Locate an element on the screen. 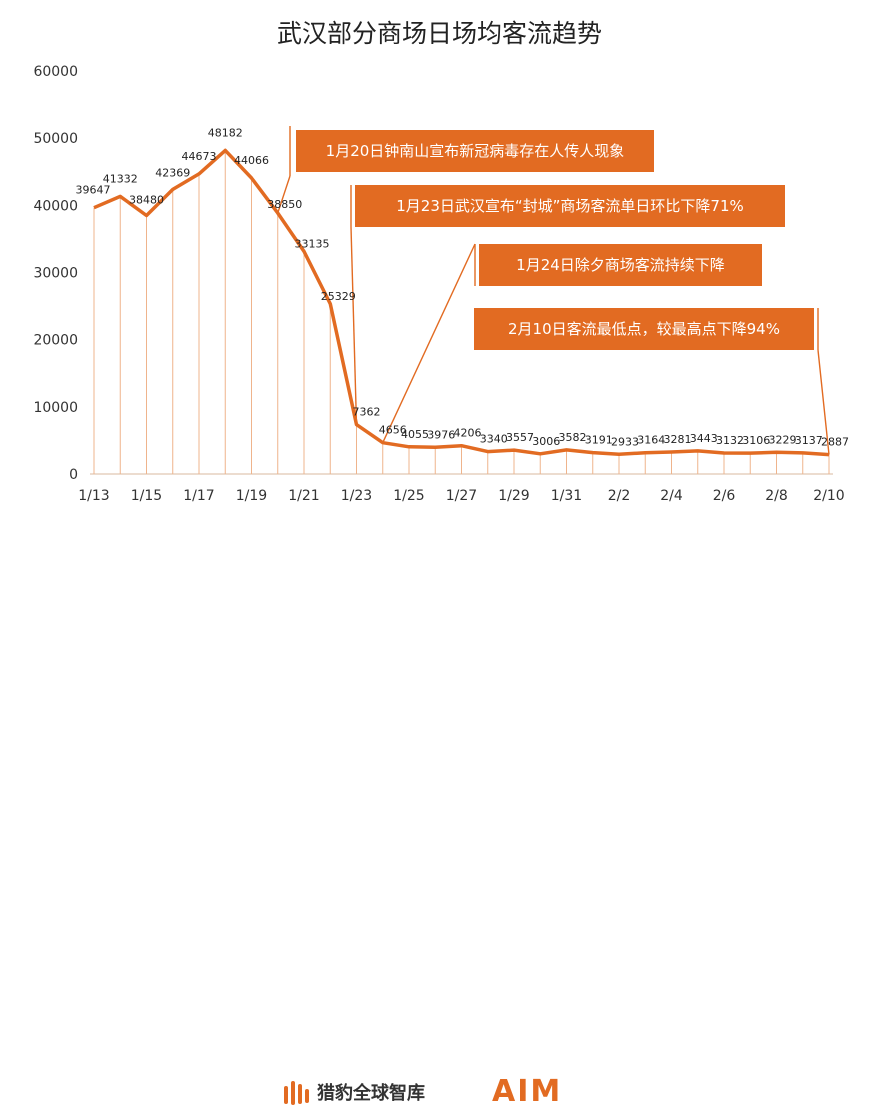 This screenshot has height=1109, width=879. y-tick-label: 0 is located at coordinates (73, 475).